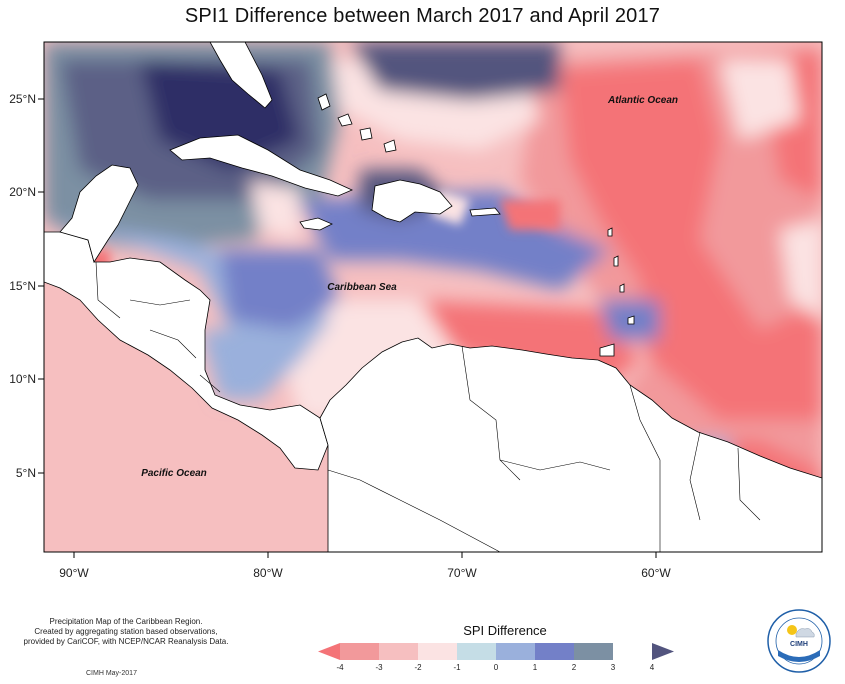 The image size is (845, 684). What do you see at coordinates (462, 573) in the screenshot?
I see `lon-label-70w: 70°W` at bounding box center [462, 573].